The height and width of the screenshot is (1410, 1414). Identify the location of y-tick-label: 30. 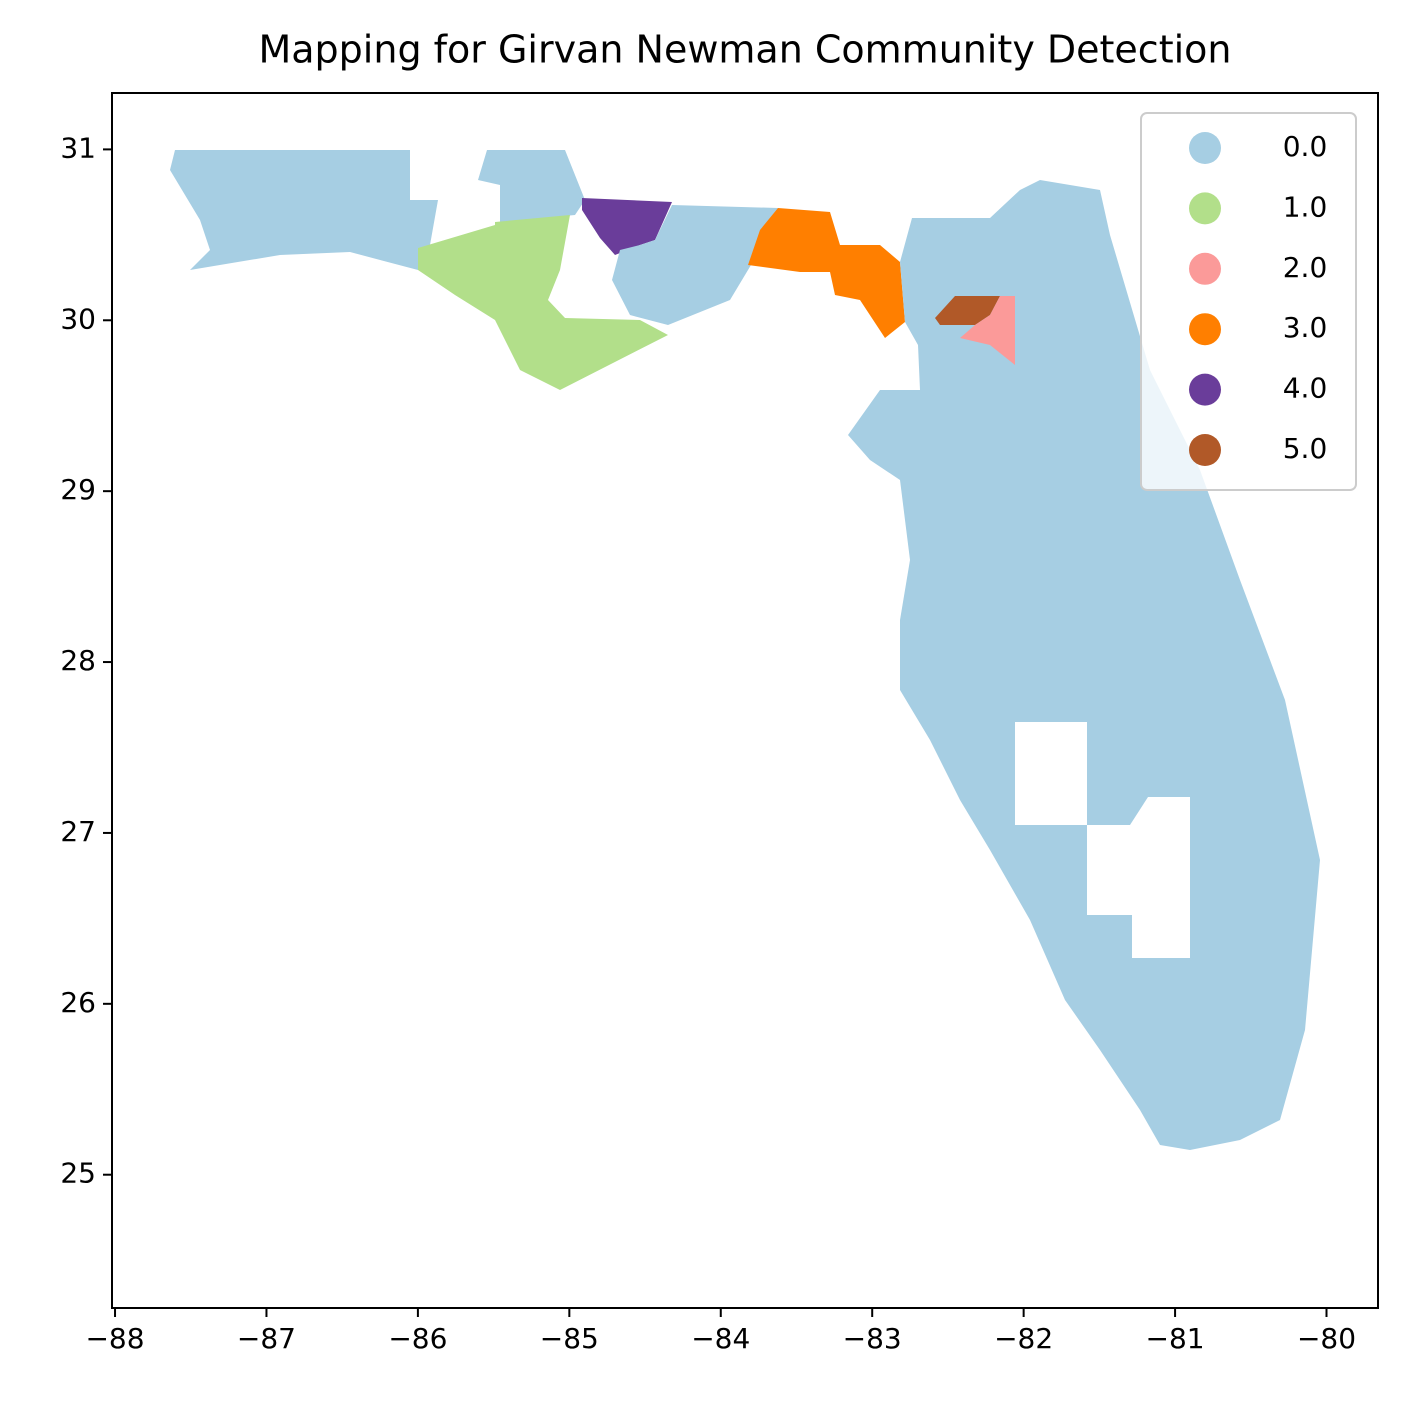
(78, 318).